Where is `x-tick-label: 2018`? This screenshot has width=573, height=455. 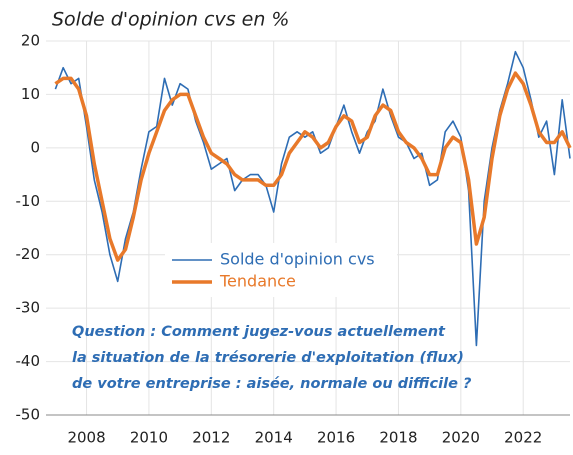
x-tick-label: 2018 is located at coordinates (398, 438).